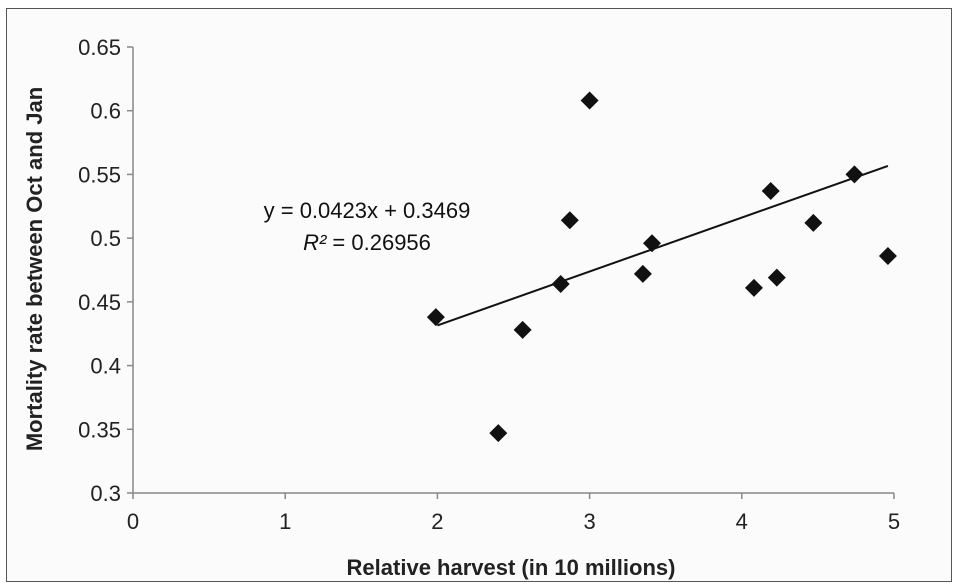  I want to click on trendline, so click(663, 245).